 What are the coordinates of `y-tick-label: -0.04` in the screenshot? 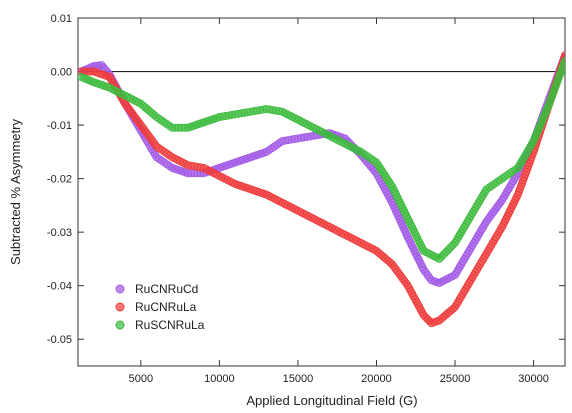 It's located at (59, 287).